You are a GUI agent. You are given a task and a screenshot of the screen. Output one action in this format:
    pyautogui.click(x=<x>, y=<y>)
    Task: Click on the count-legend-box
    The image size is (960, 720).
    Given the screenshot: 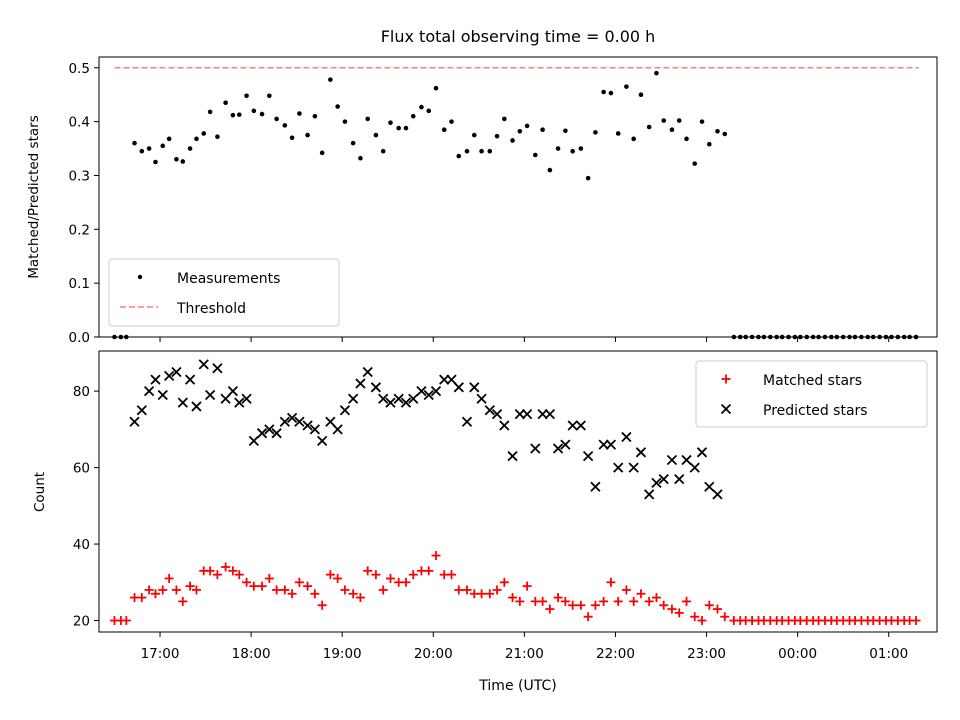 What is the action you would take?
    pyautogui.click(x=811, y=394)
    